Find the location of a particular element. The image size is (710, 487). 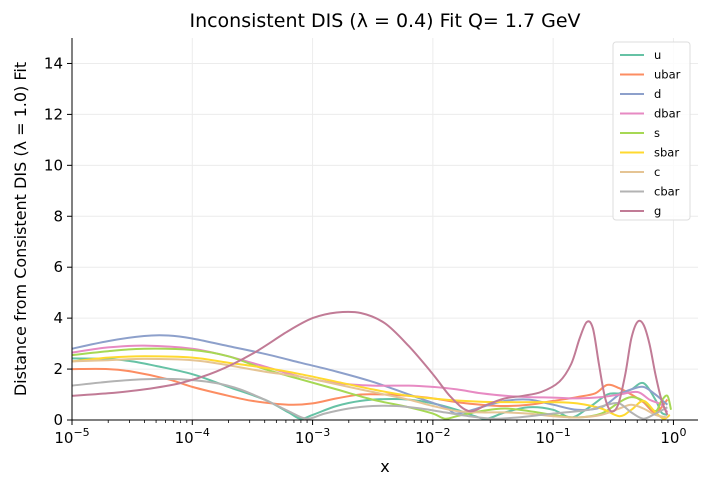

y-tick-label: 4 is located at coordinates (58, 318).